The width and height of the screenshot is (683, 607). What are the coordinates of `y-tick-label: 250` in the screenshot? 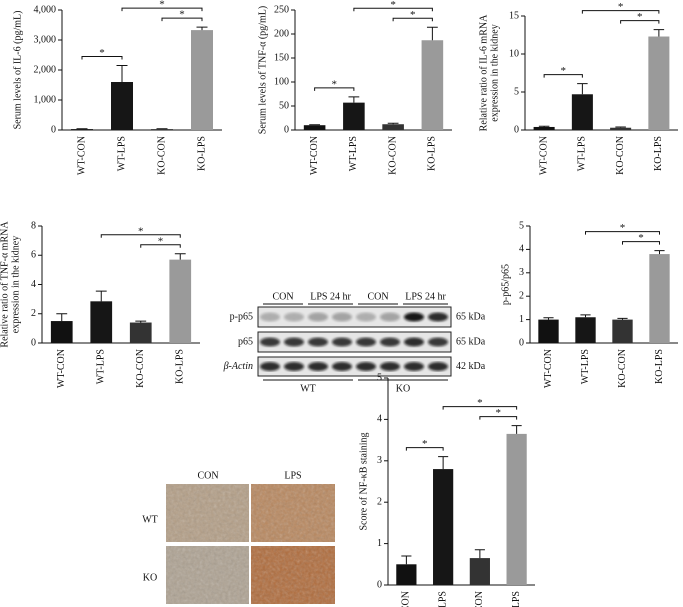 It's located at (281, 9).